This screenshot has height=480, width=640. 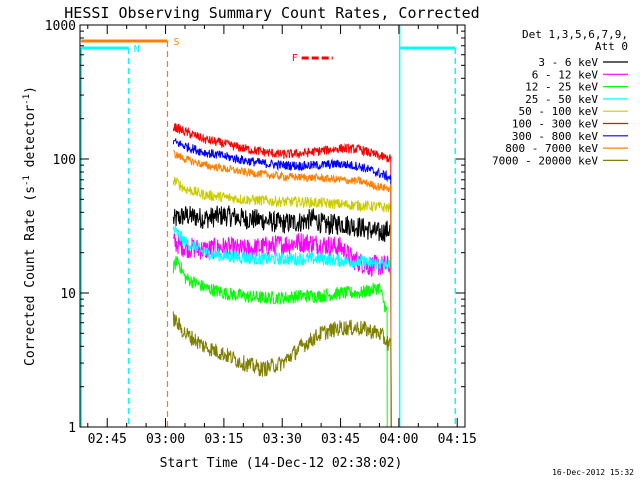 I want to click on legend-header-1: Det 1,3,5,6,7,9,, so click(x=575, y=34).